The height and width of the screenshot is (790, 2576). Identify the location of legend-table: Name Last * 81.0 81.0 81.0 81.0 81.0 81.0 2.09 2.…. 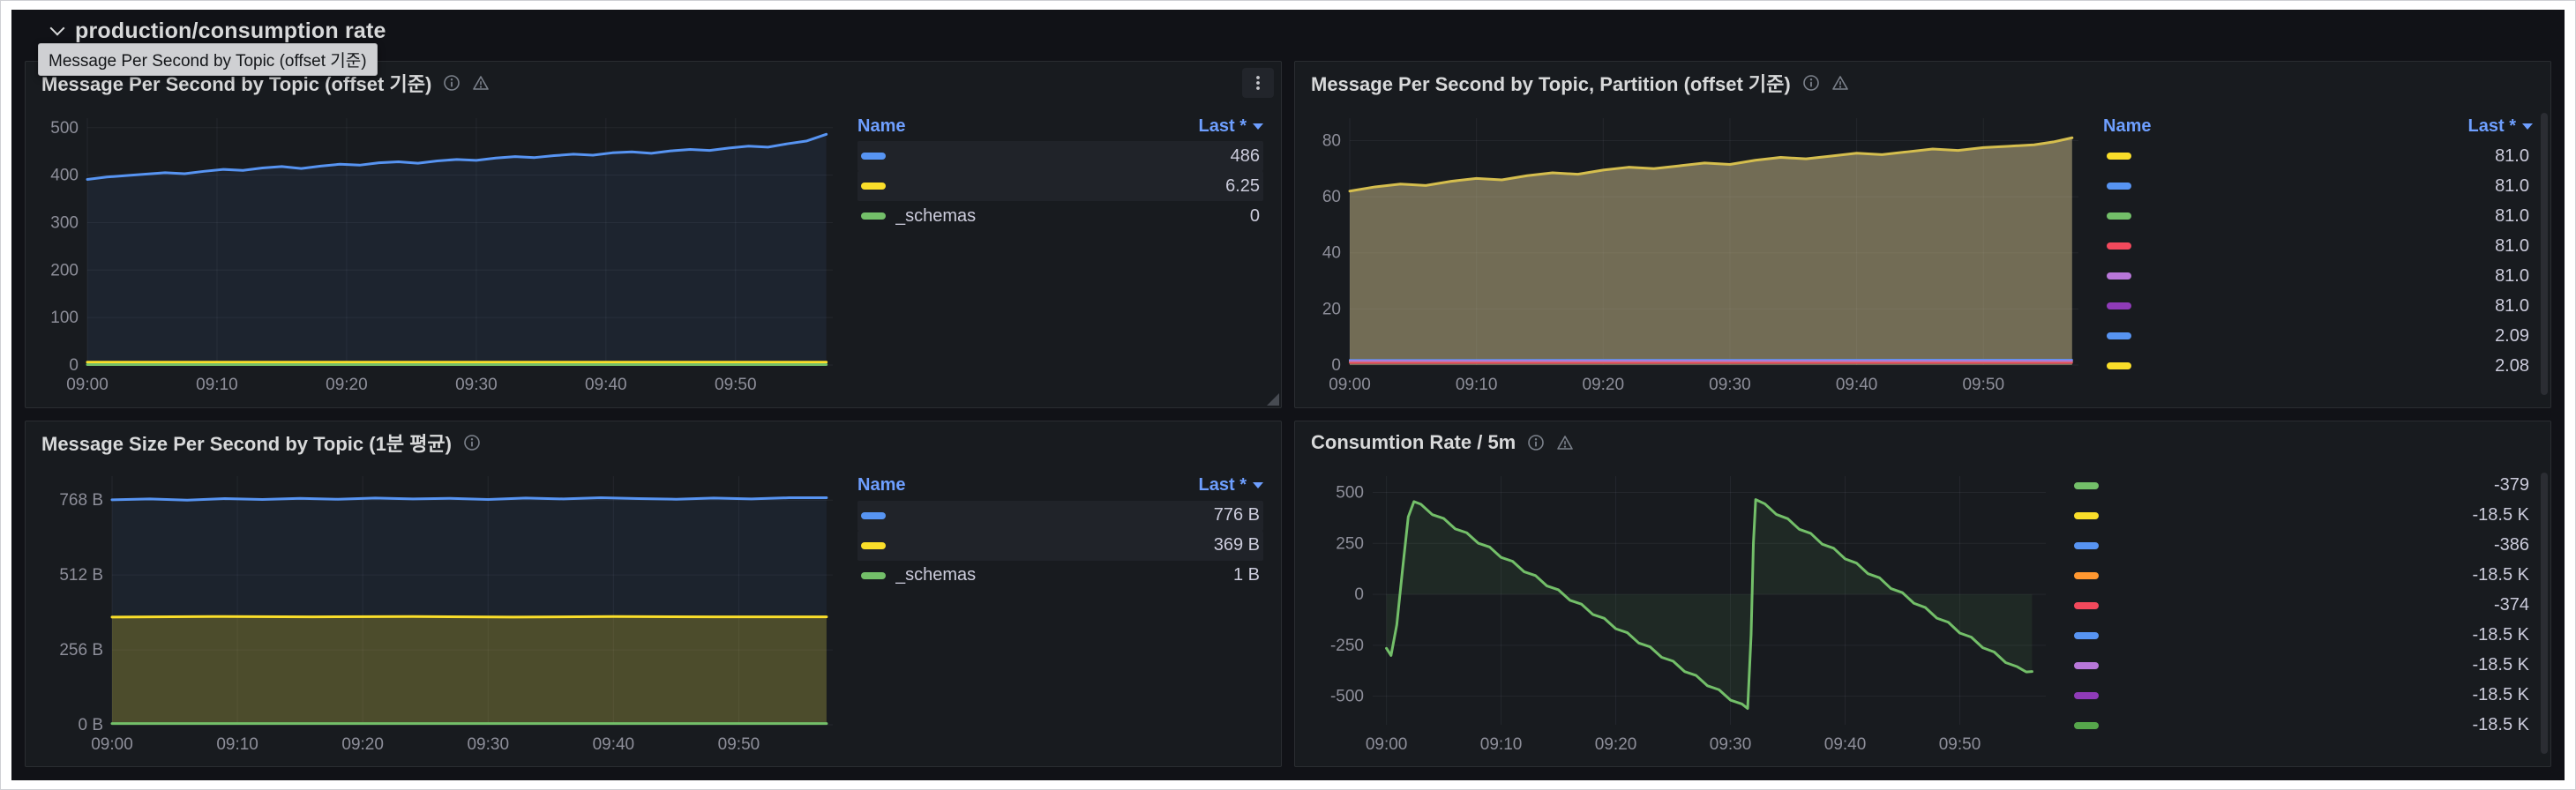
(2323, 254).